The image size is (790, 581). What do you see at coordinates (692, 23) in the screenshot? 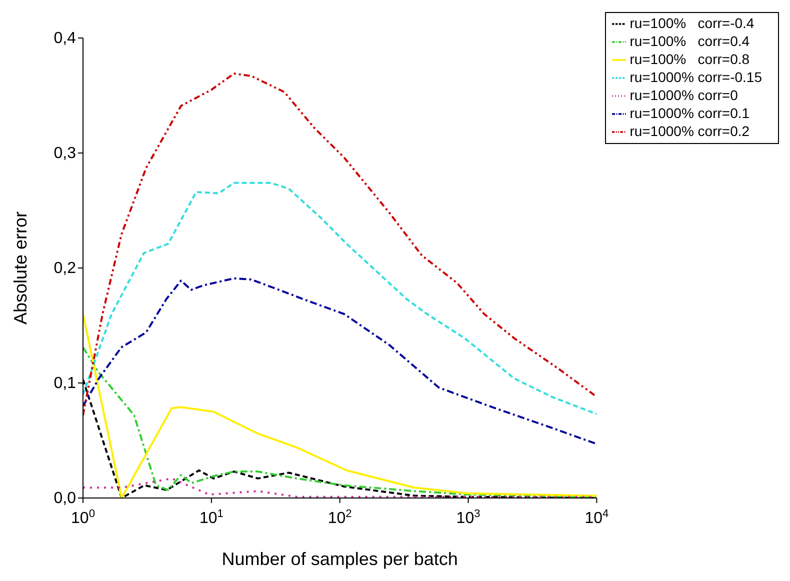
I see `legend-label: ru=100% corr=-0.4` at bounding box center [692, 23].